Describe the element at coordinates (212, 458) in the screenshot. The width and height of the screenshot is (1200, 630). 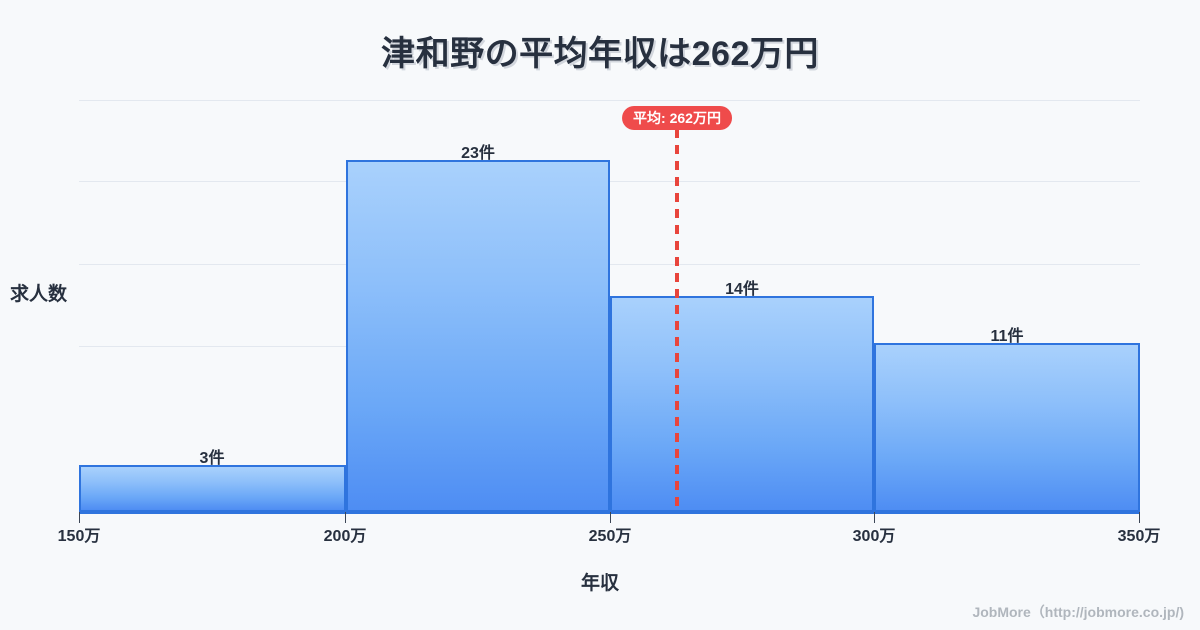
I see `bar-value-label-1: 3件` at that location.